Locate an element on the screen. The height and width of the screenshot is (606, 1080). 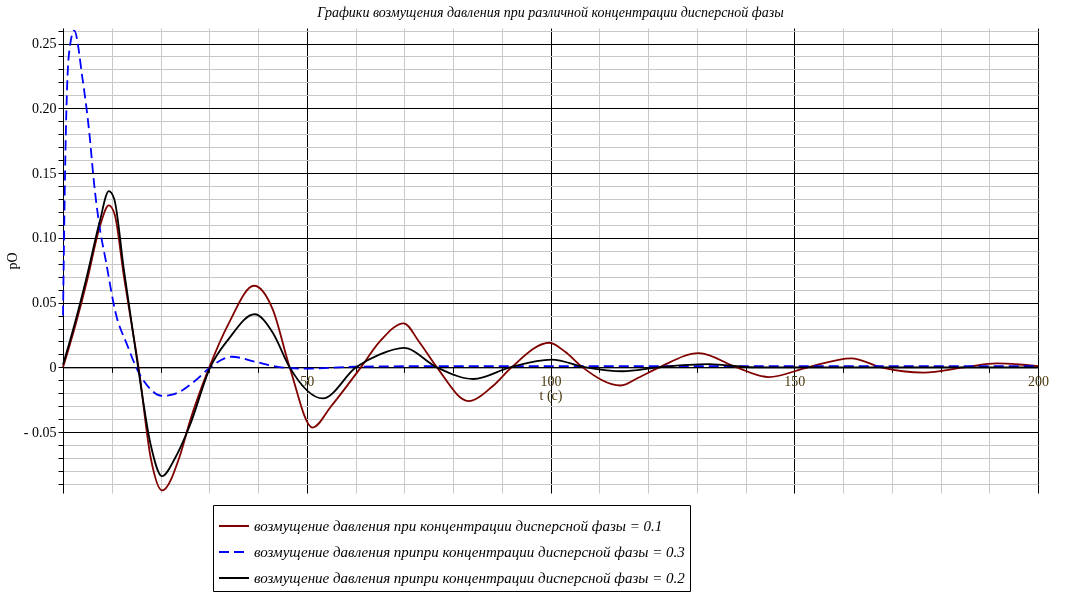
x-tick-label: 50 is located at coordinates (307, 381).